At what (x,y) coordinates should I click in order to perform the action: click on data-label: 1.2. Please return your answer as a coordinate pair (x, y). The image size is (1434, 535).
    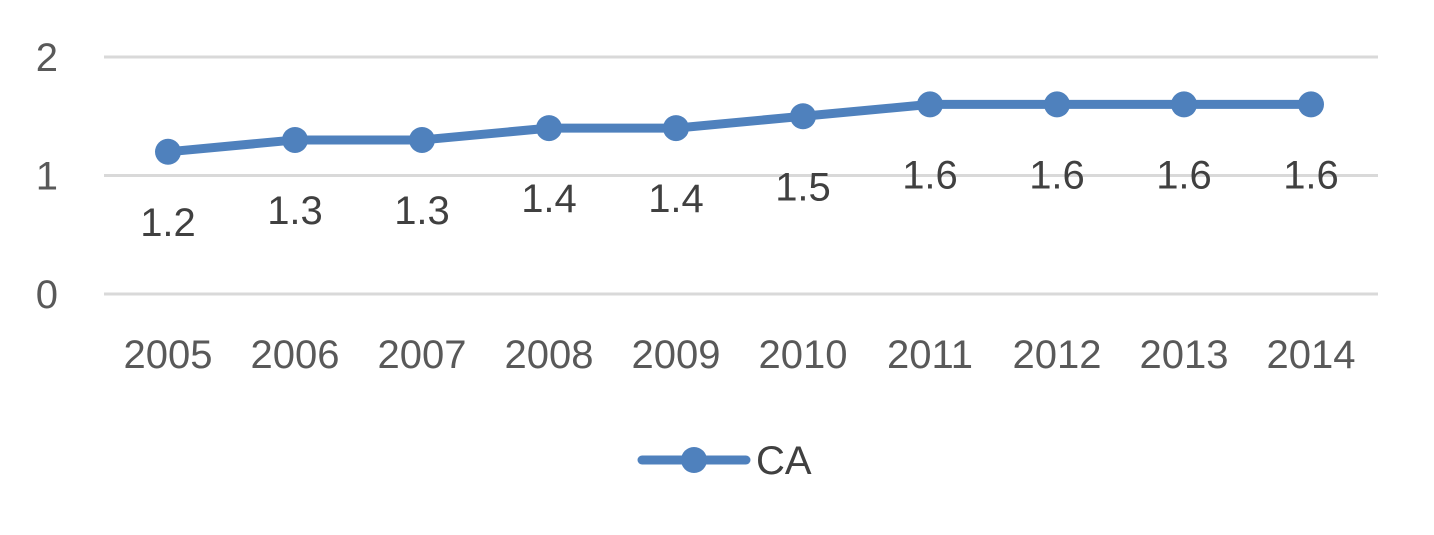
    Looking at the image, I should click on (168, 223).